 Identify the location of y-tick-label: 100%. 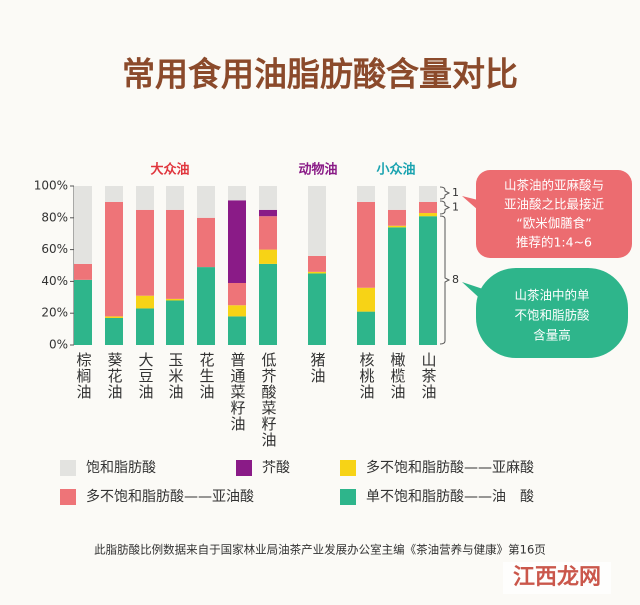
(51, 186).